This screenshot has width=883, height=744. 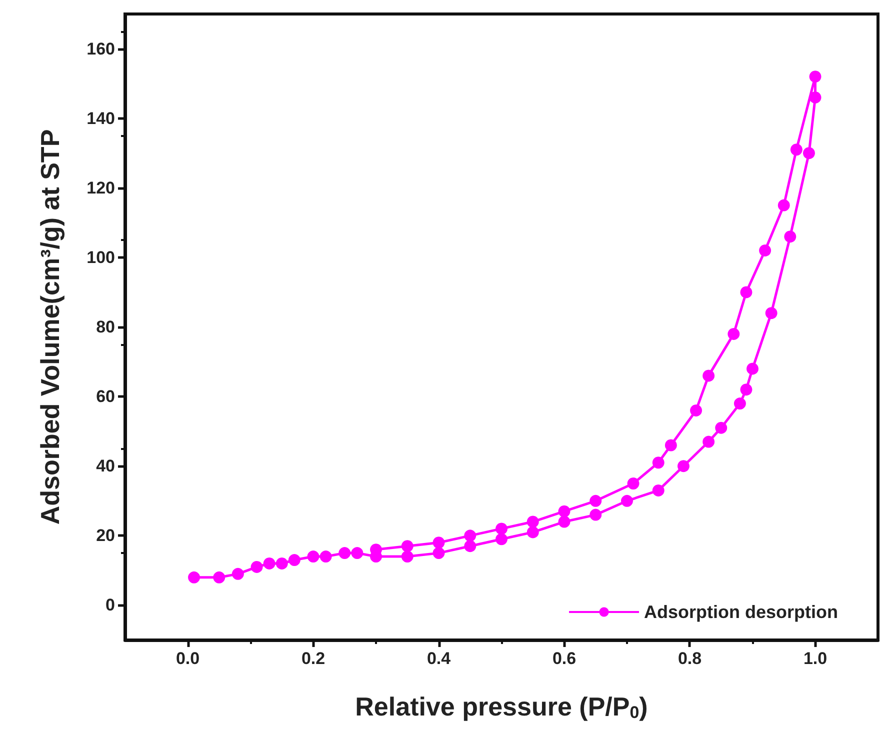 I want to click on y-tick-label: 160, so click(x=100, y=48).